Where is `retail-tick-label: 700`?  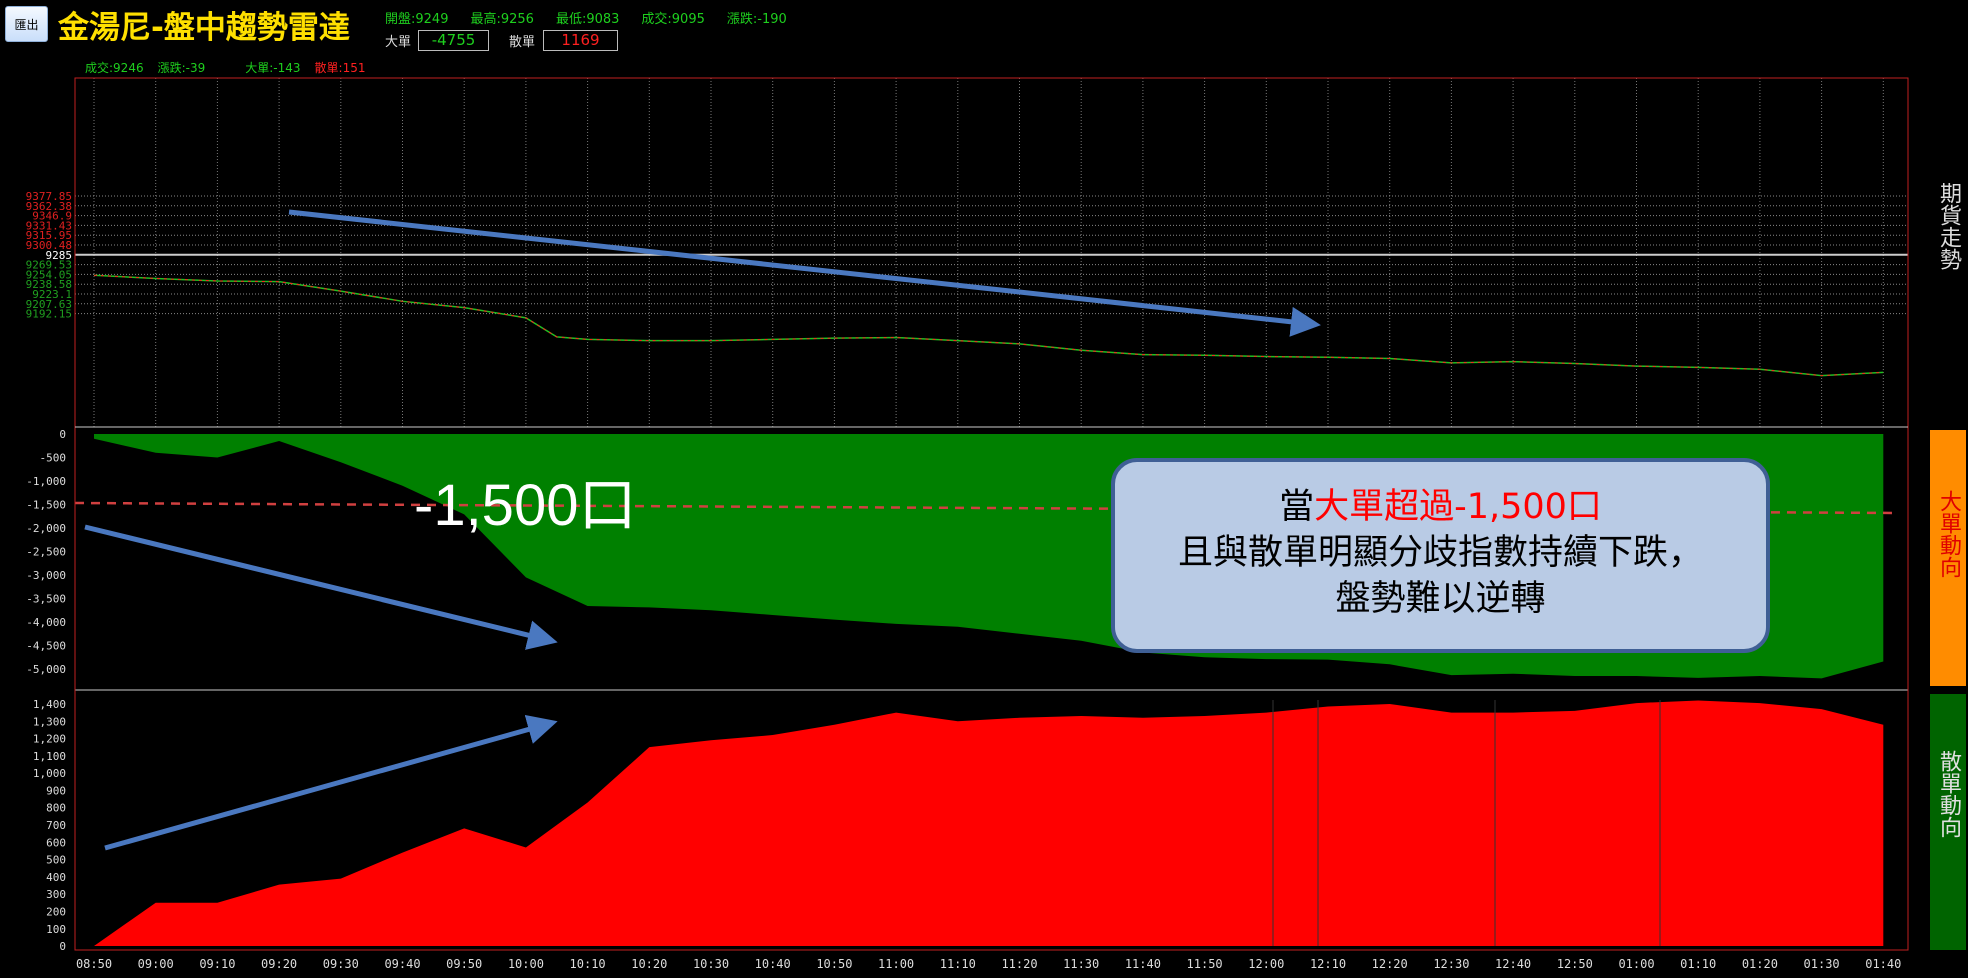
retail-tick-label: 700 is located at coordinates (56, 825).